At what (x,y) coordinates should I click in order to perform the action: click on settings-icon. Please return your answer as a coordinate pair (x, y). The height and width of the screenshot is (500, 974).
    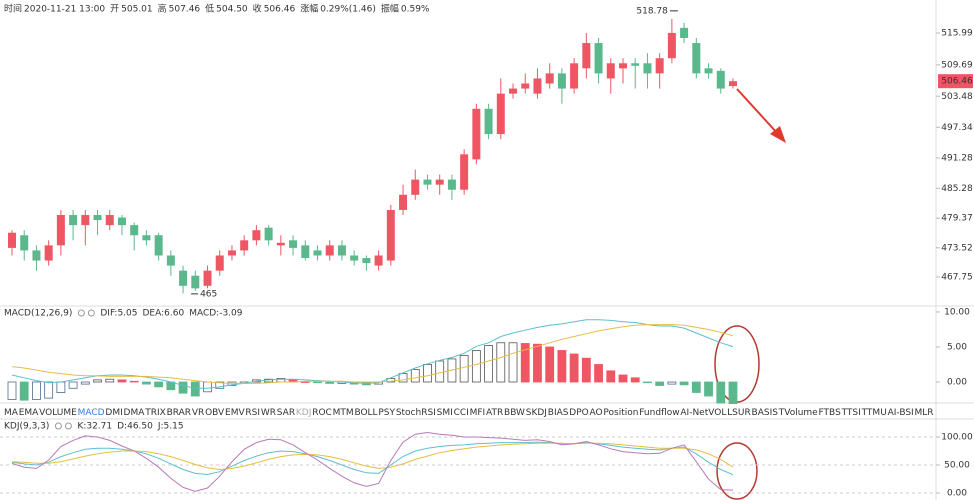
    Looking at the image, I should click on (81, 313).